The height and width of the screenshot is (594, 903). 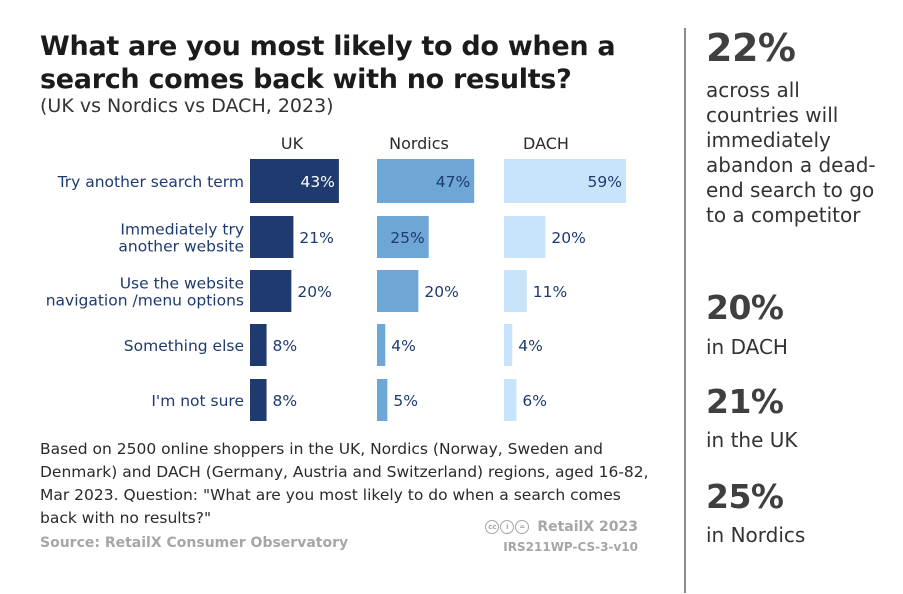 I want to click on data-label: 43%, so click(x=317, y=182).